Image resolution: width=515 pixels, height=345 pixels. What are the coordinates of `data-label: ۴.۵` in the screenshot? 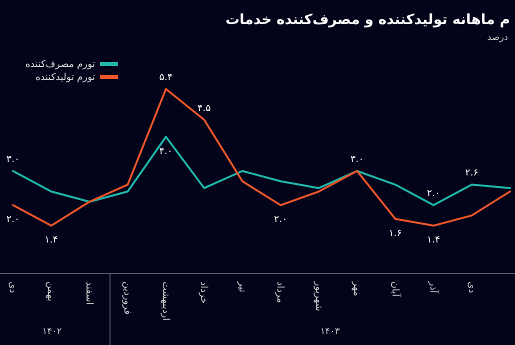 It's located at (204, 108).